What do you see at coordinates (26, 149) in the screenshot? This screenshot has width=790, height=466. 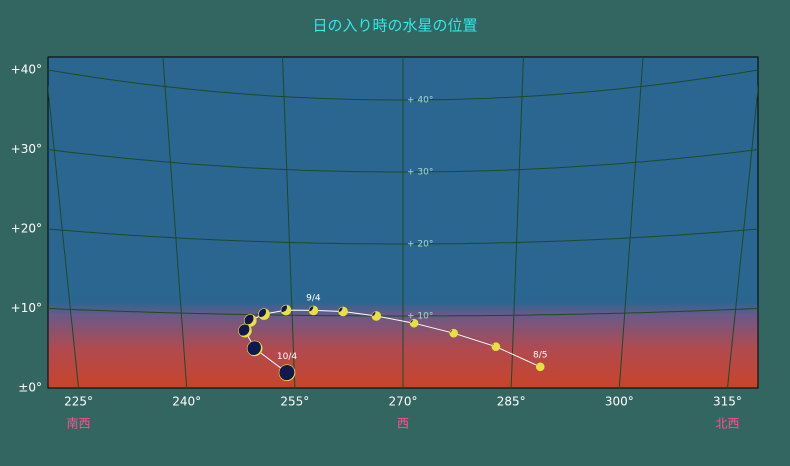 I see `y-tick-label: +30°` at bounding box center [26, 149].